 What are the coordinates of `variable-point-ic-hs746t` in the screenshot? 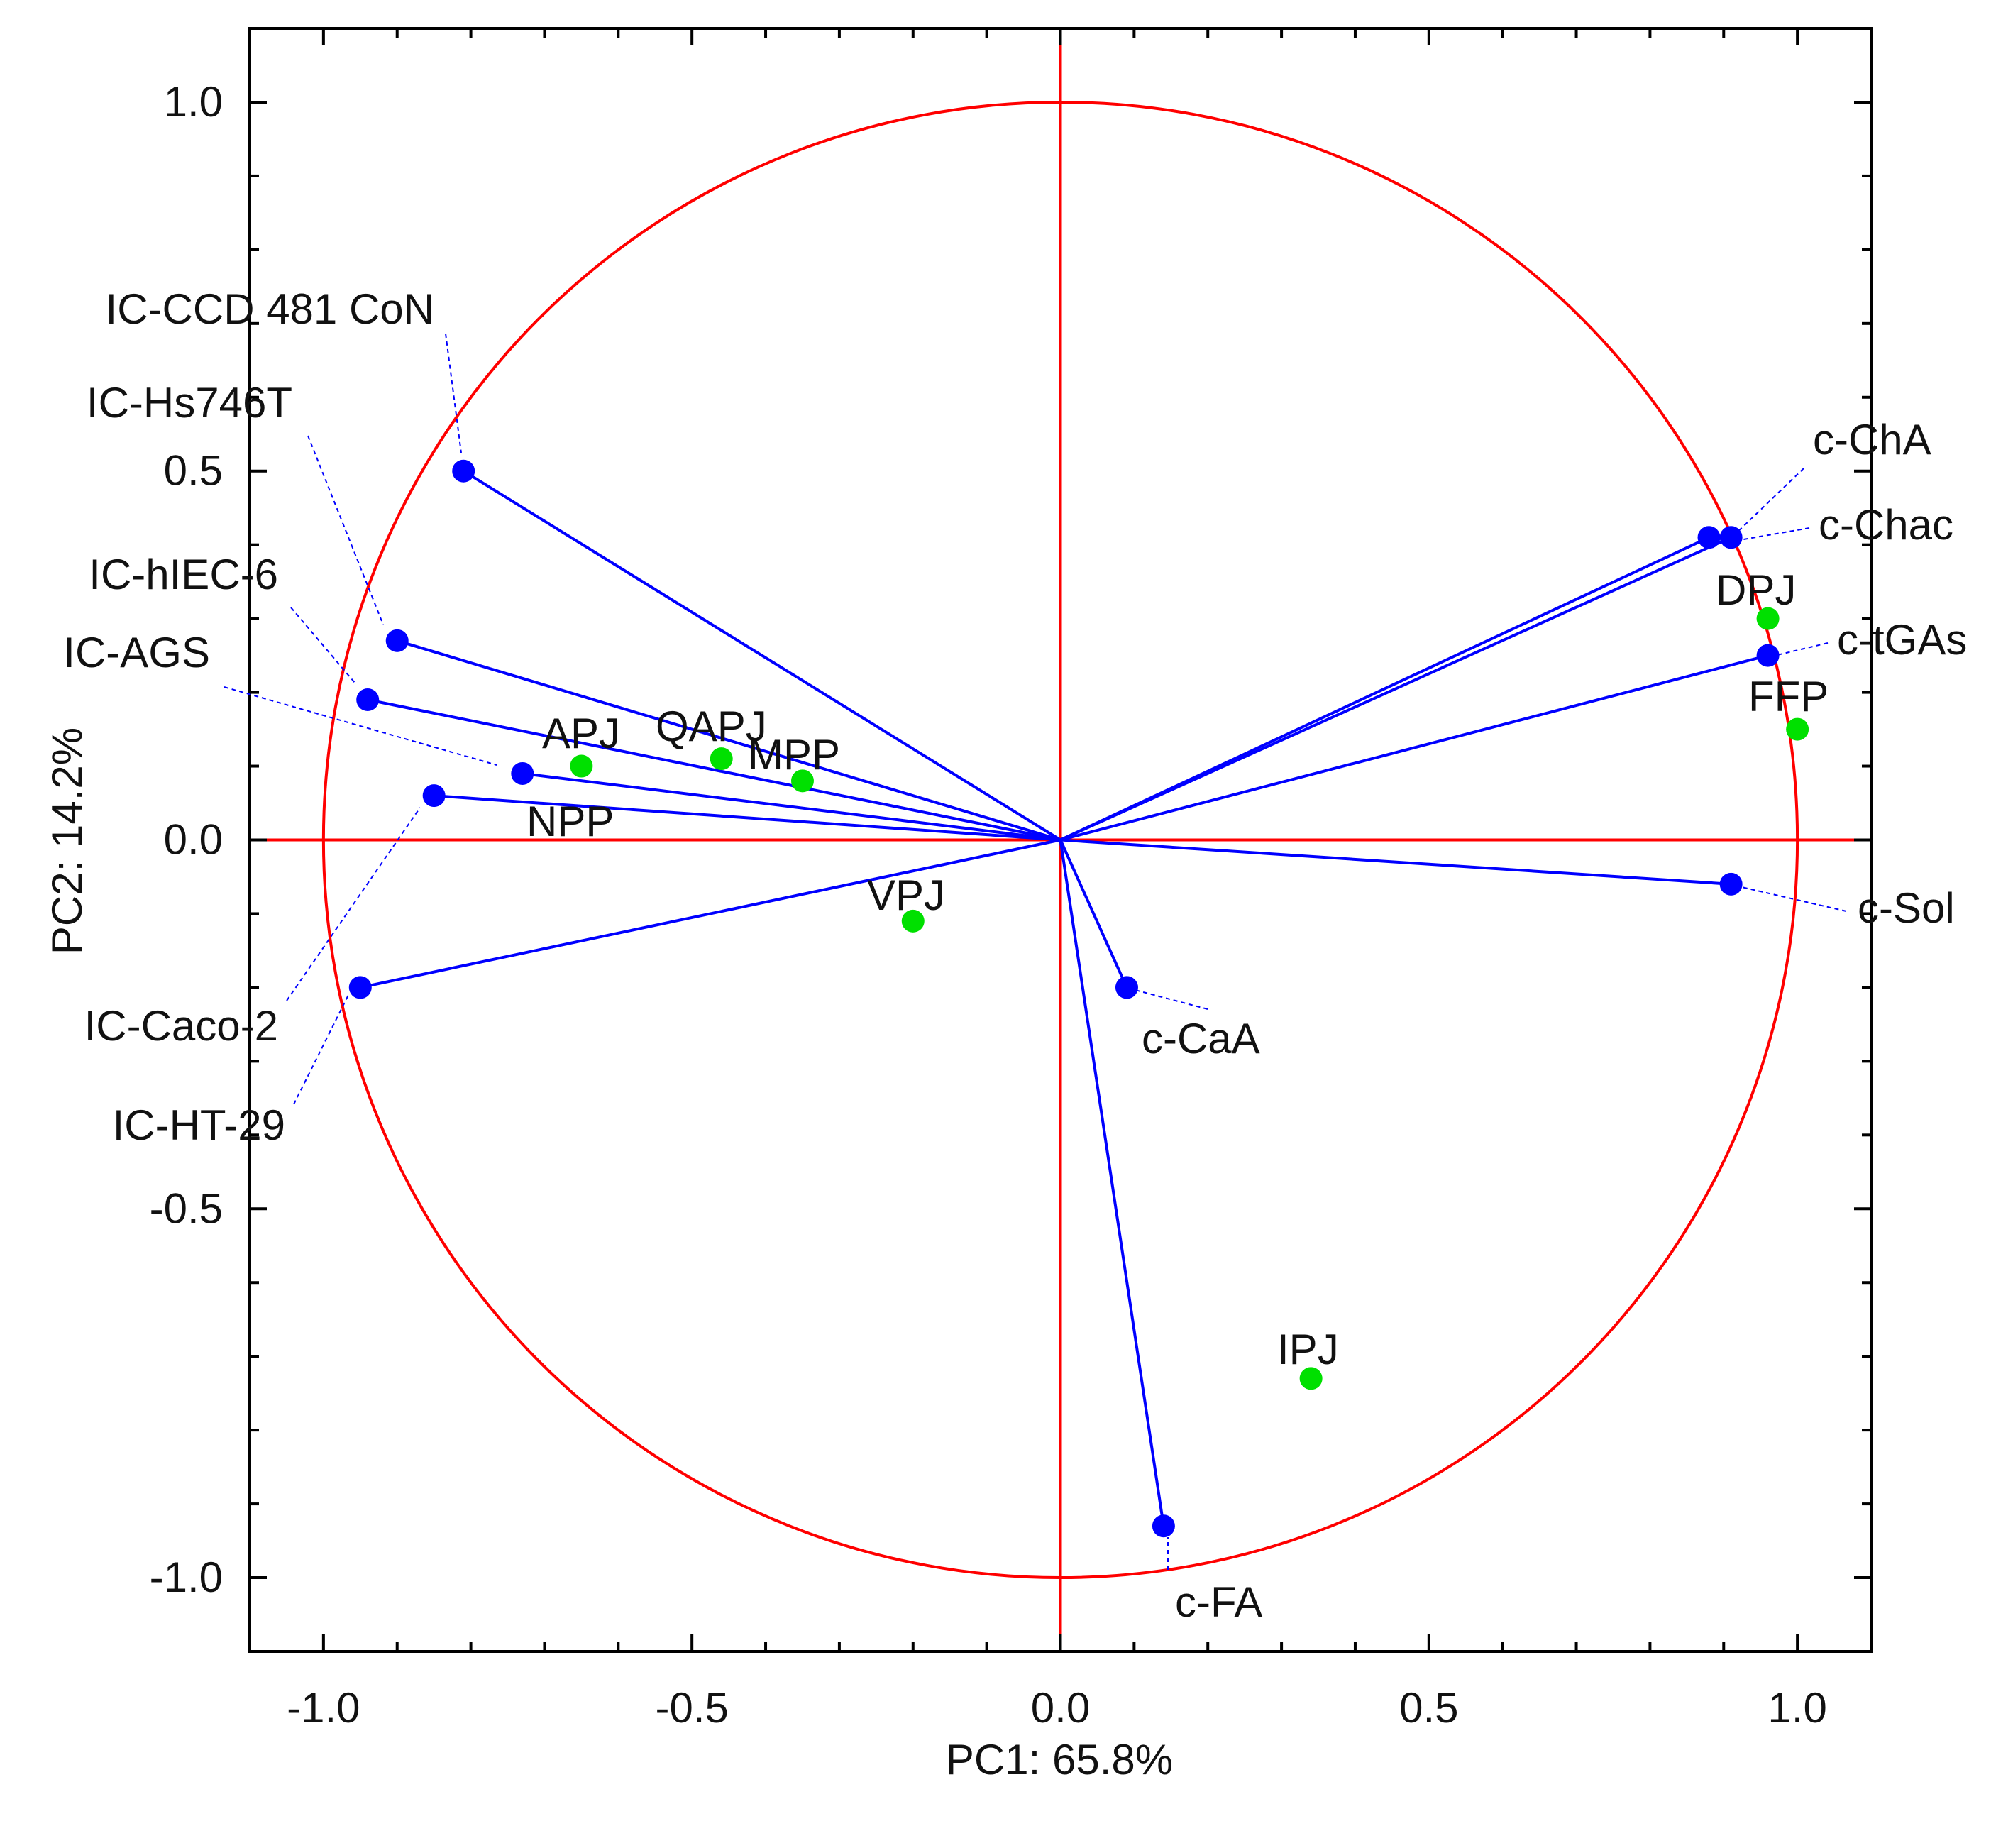 It's located at (397, 641).